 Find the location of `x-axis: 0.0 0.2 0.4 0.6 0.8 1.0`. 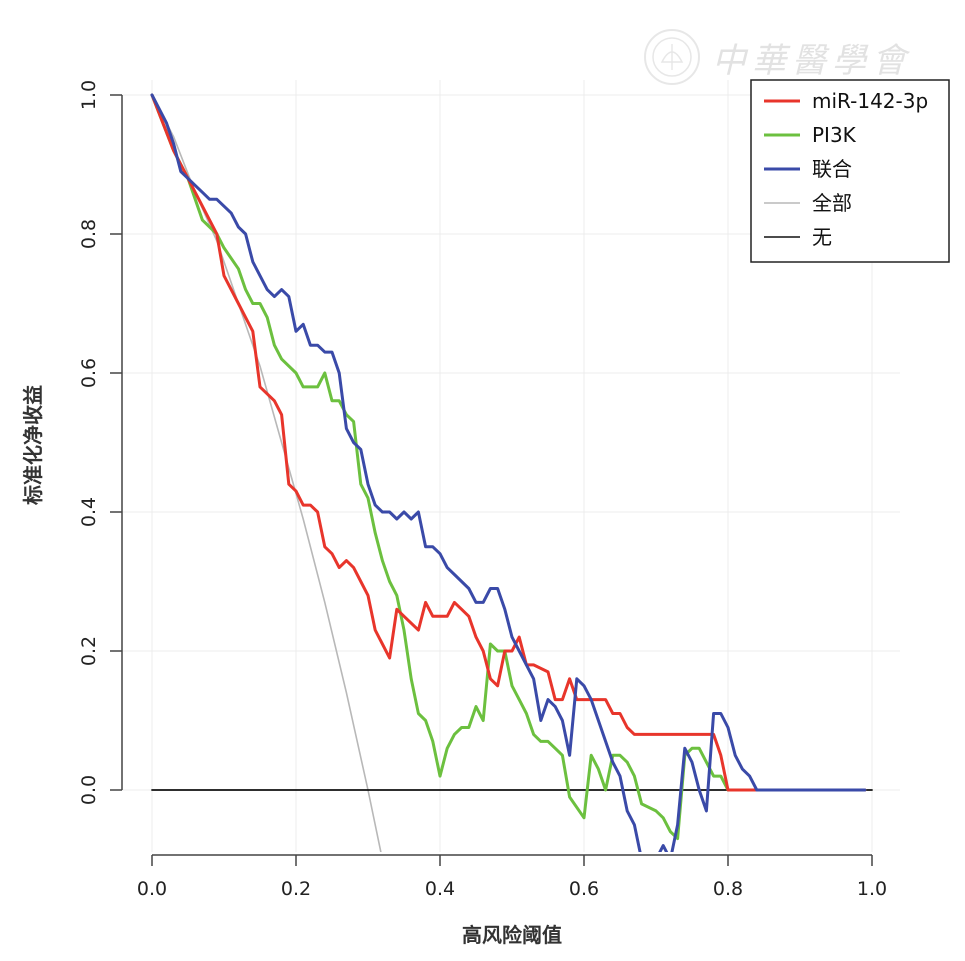

x-axis: 0.0 0.2 0.4 0.6 0.8 1.0 is located at coordinates (512, 877).